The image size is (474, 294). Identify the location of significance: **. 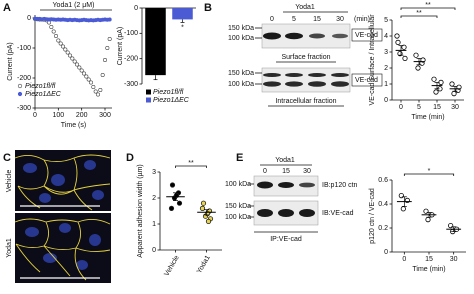
(419, 13).